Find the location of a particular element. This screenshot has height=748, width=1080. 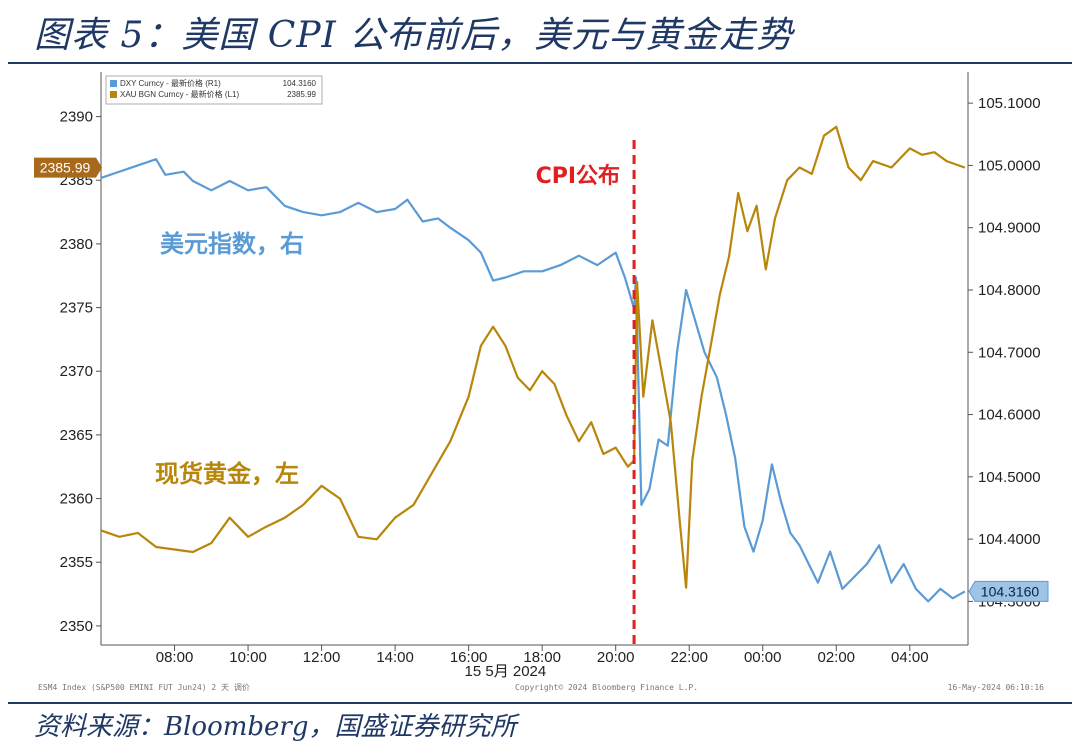

legend-item-value: 2385.99 is located at coordinates (301, 94).